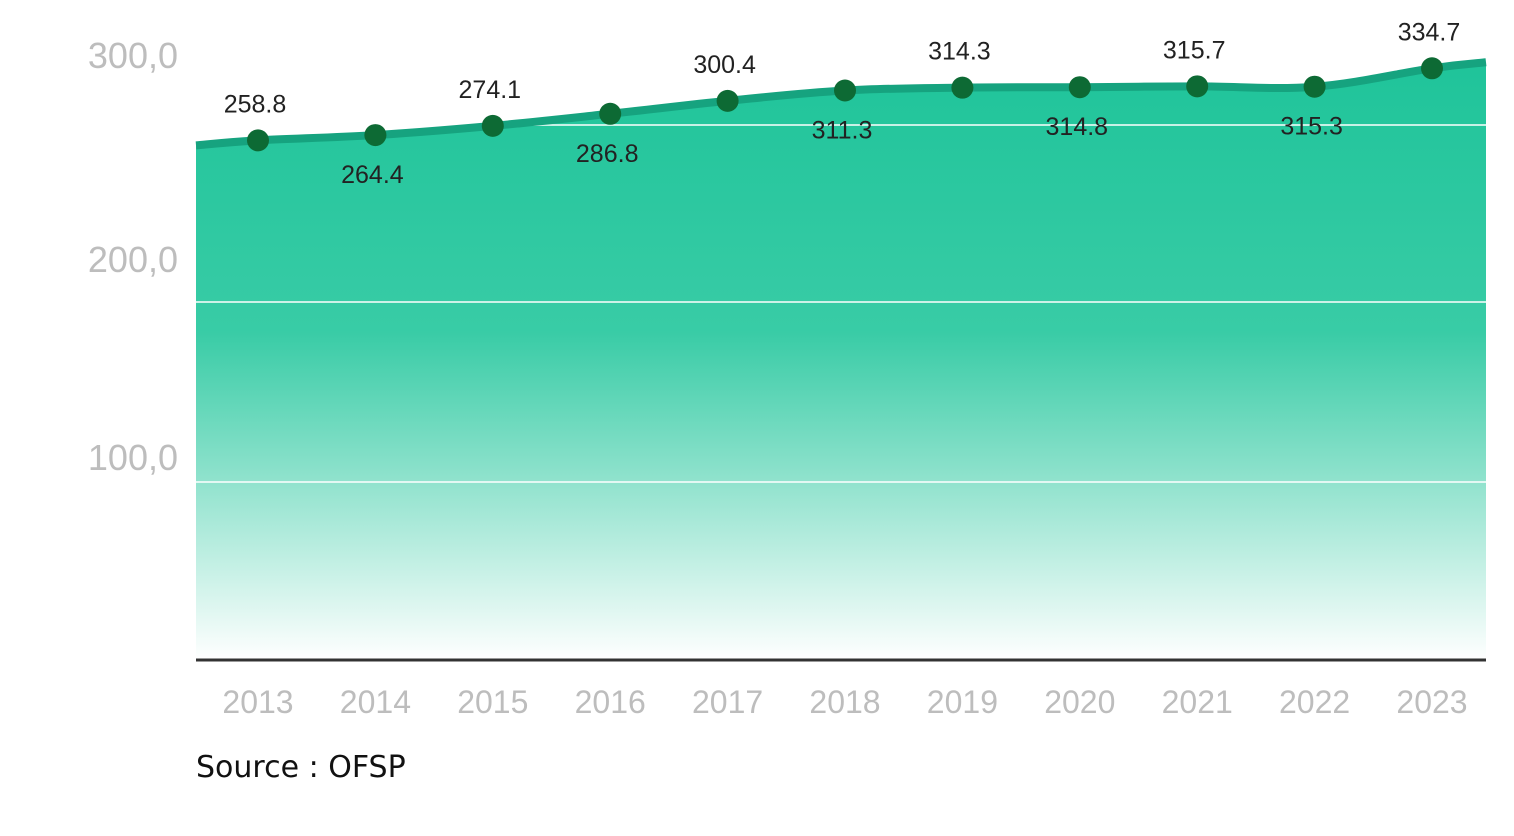  Describe the element at coordinates (375, 702) in the screenshot. I see `x-tick-label: 2014` at that location.